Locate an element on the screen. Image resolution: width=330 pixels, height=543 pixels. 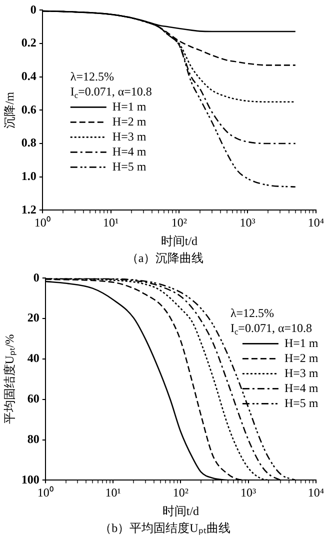
y-tick-label: 0.2 is located at coordinates (28, 43).